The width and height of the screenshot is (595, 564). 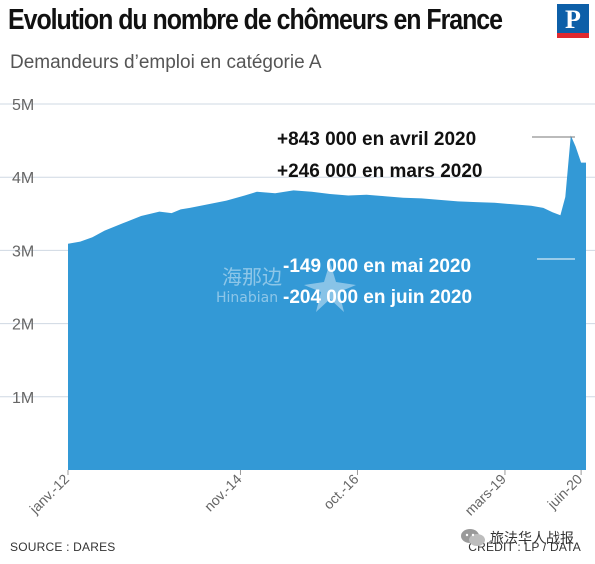 What do you see at coordinates (23, 325) in the screenshot?
I see `y-tick-label: 2M` at bounding box center [23, 325].